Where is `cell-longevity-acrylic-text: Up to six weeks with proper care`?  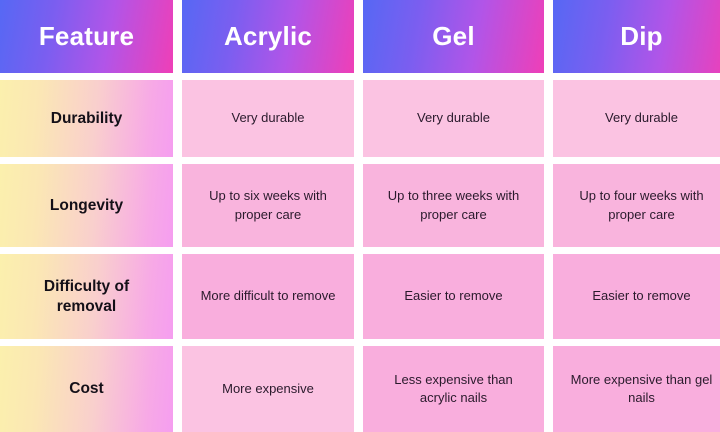 cell-longevity-acrylic-text: Up to six weeks with proper care is located at coordinates (268, 205).